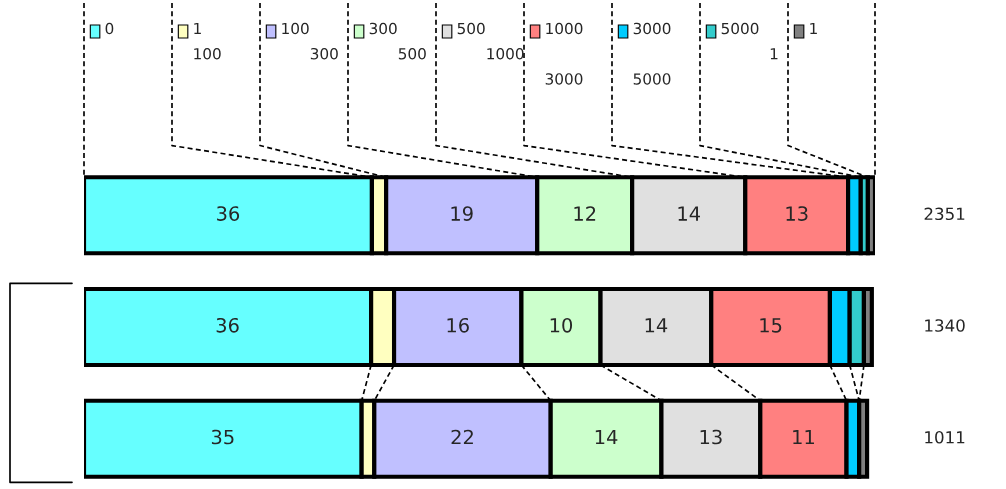  I want to click on legend-label: 1, so click(813, 28).